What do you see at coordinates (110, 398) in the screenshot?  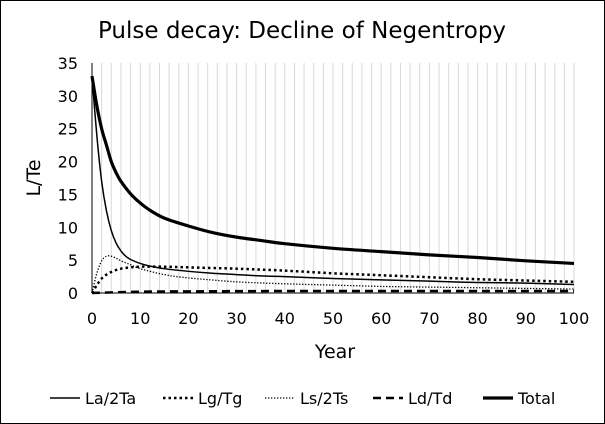 I see `legend-label: La/2Ta` at bounding box center [110, 398].